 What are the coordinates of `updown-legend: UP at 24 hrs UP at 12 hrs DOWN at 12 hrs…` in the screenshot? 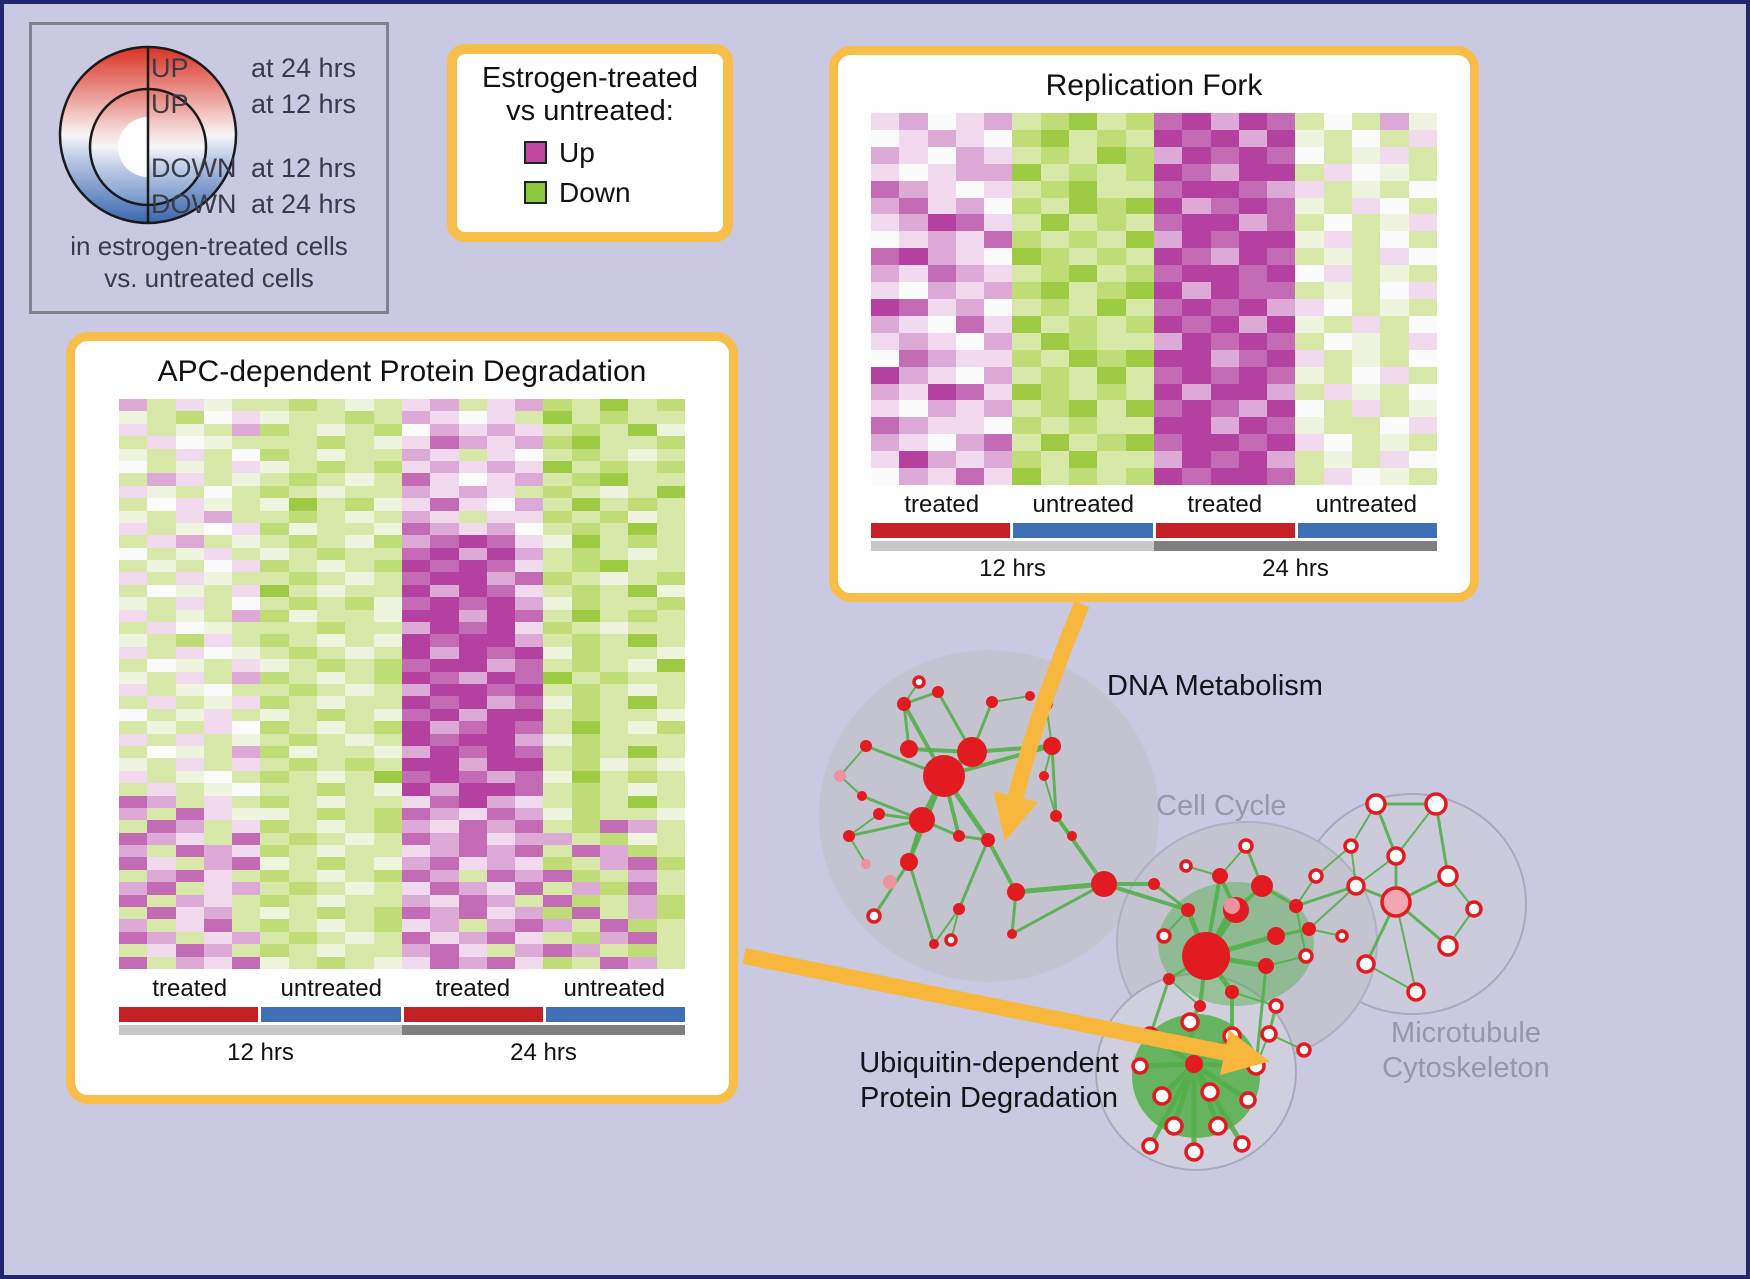 It's located at (209, 168).